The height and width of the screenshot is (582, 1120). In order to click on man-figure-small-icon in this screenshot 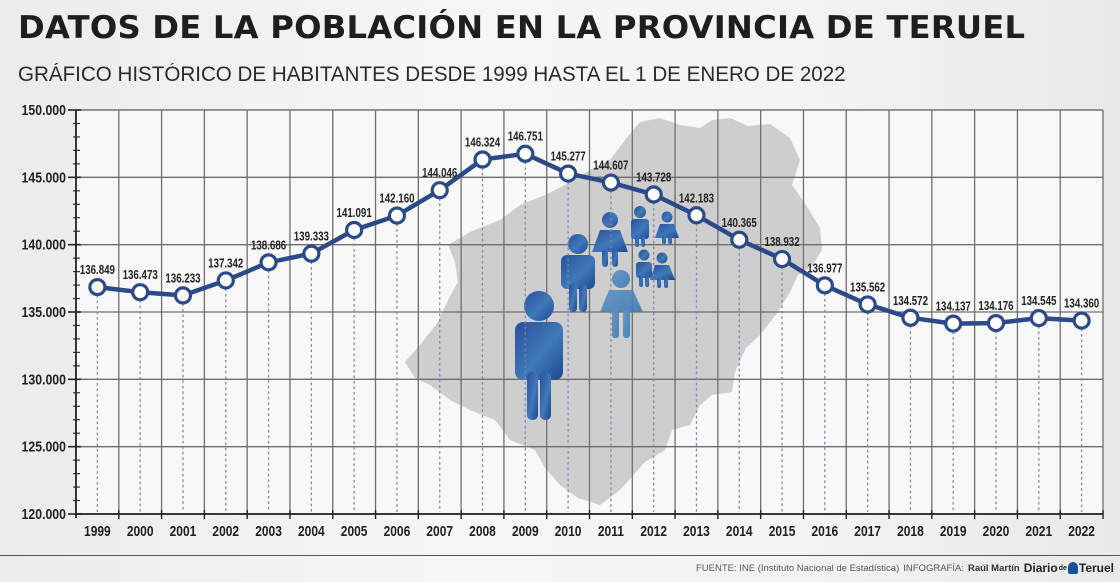, I will do `click(640, 226)`.